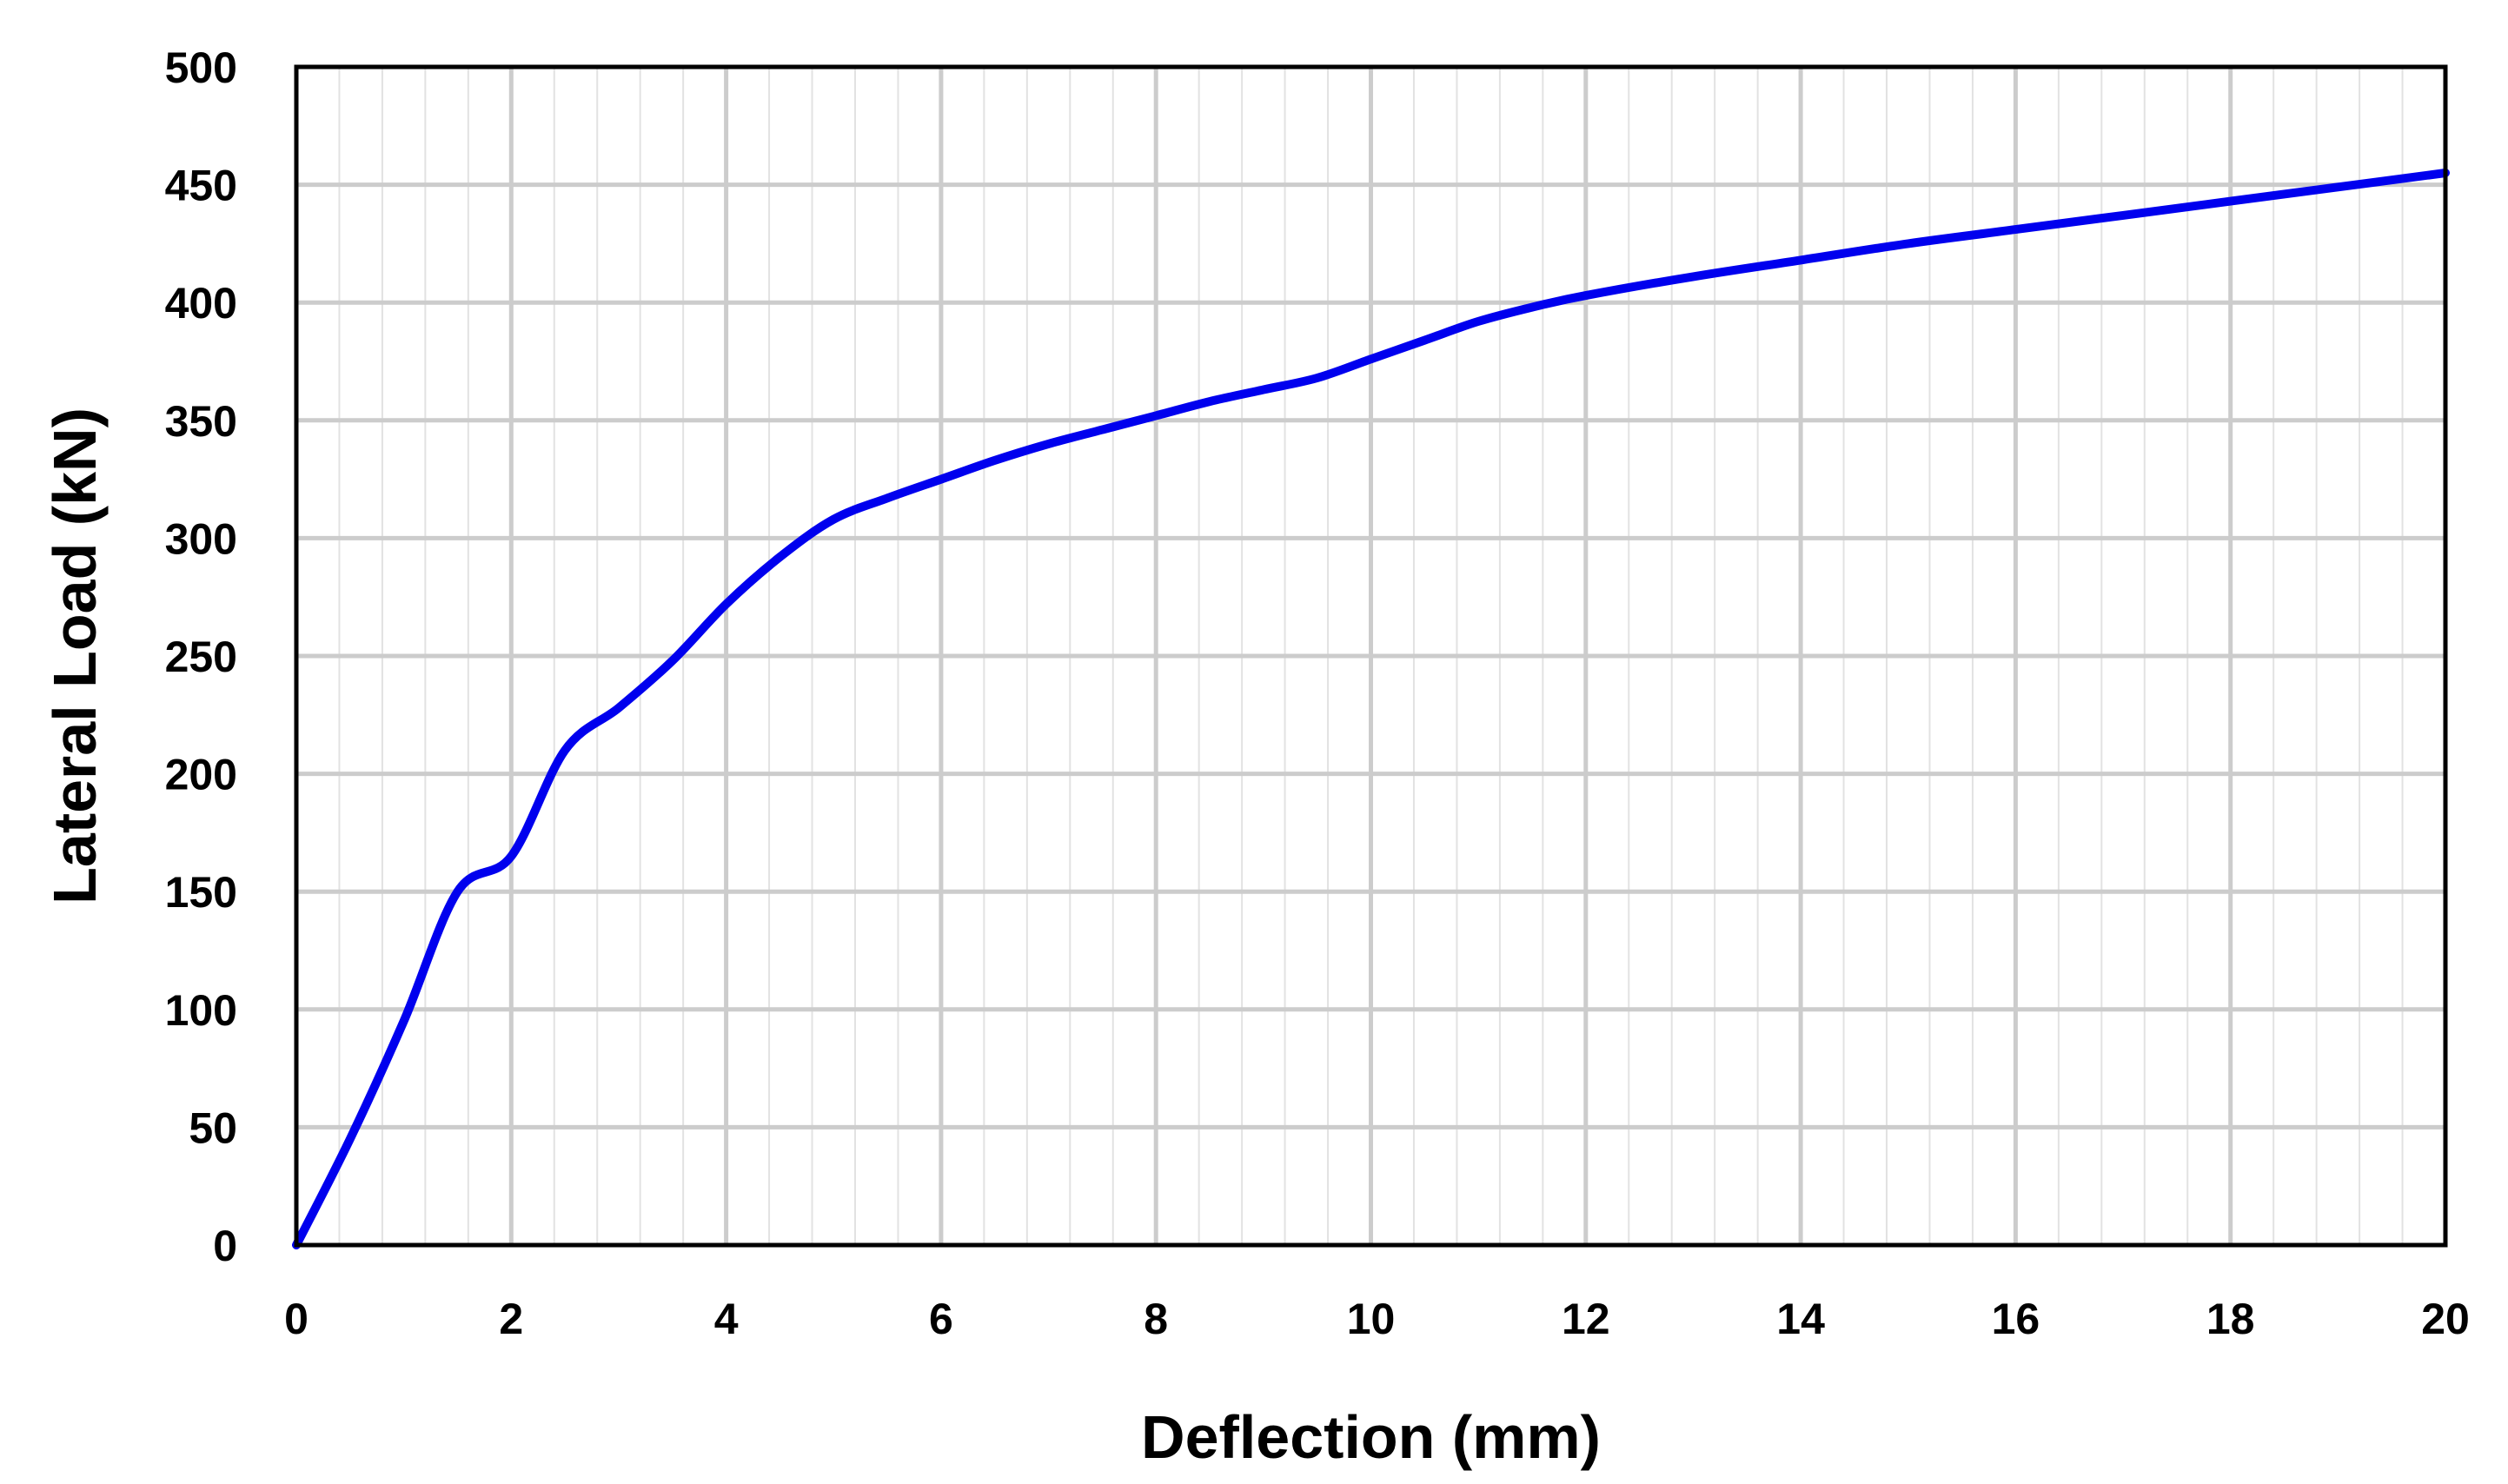 The image size is (2508, 1484). Describe the element at coordinates (1371, 1319) in the screenshot. I see `x-tick-label: 10` at that location.